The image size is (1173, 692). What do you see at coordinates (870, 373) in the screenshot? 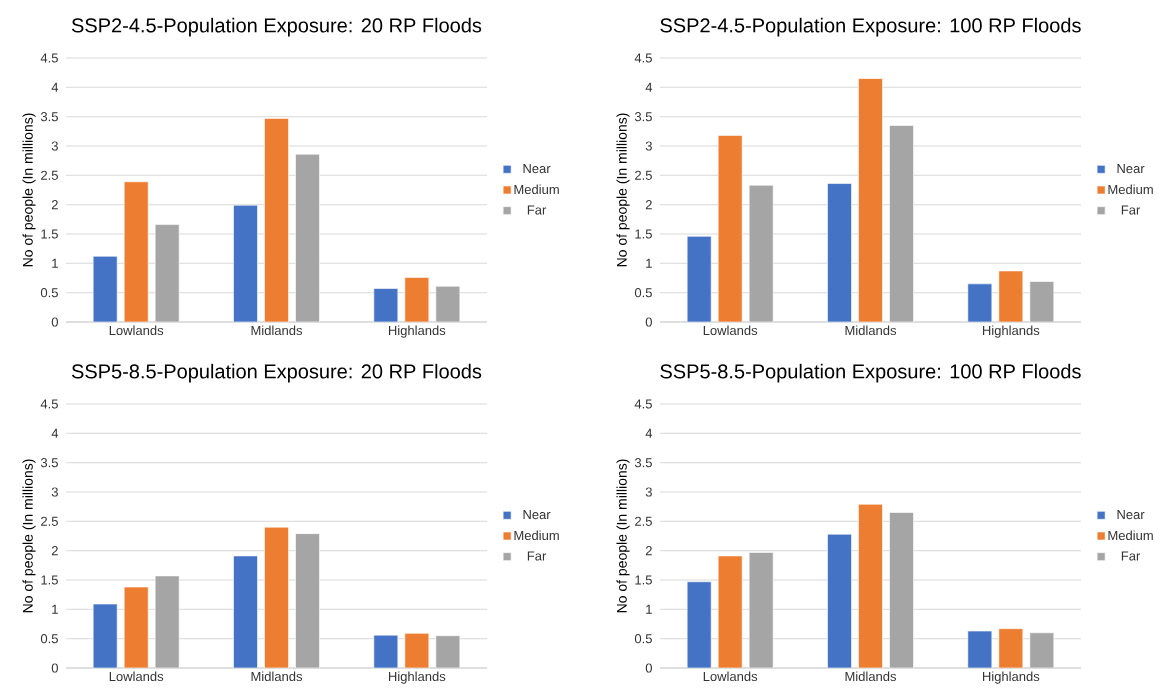
I see `chart-title: SSP5-8.5-Population Exposure: 100 RP Floods` at bounding box center [870, 373].